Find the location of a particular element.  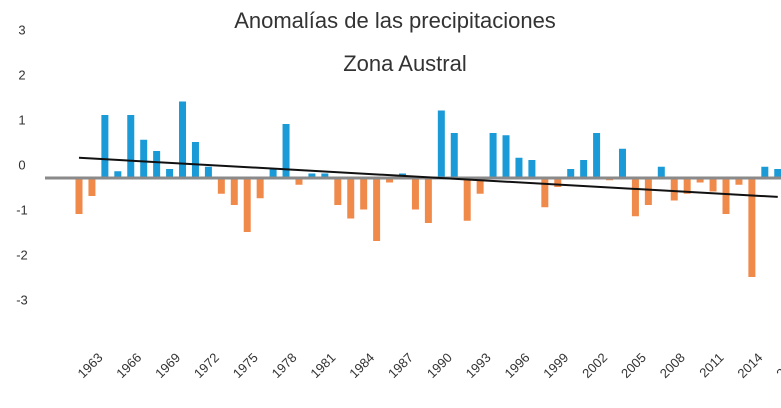

x-tick-label: 1969 is located at coordinates (167, 365).